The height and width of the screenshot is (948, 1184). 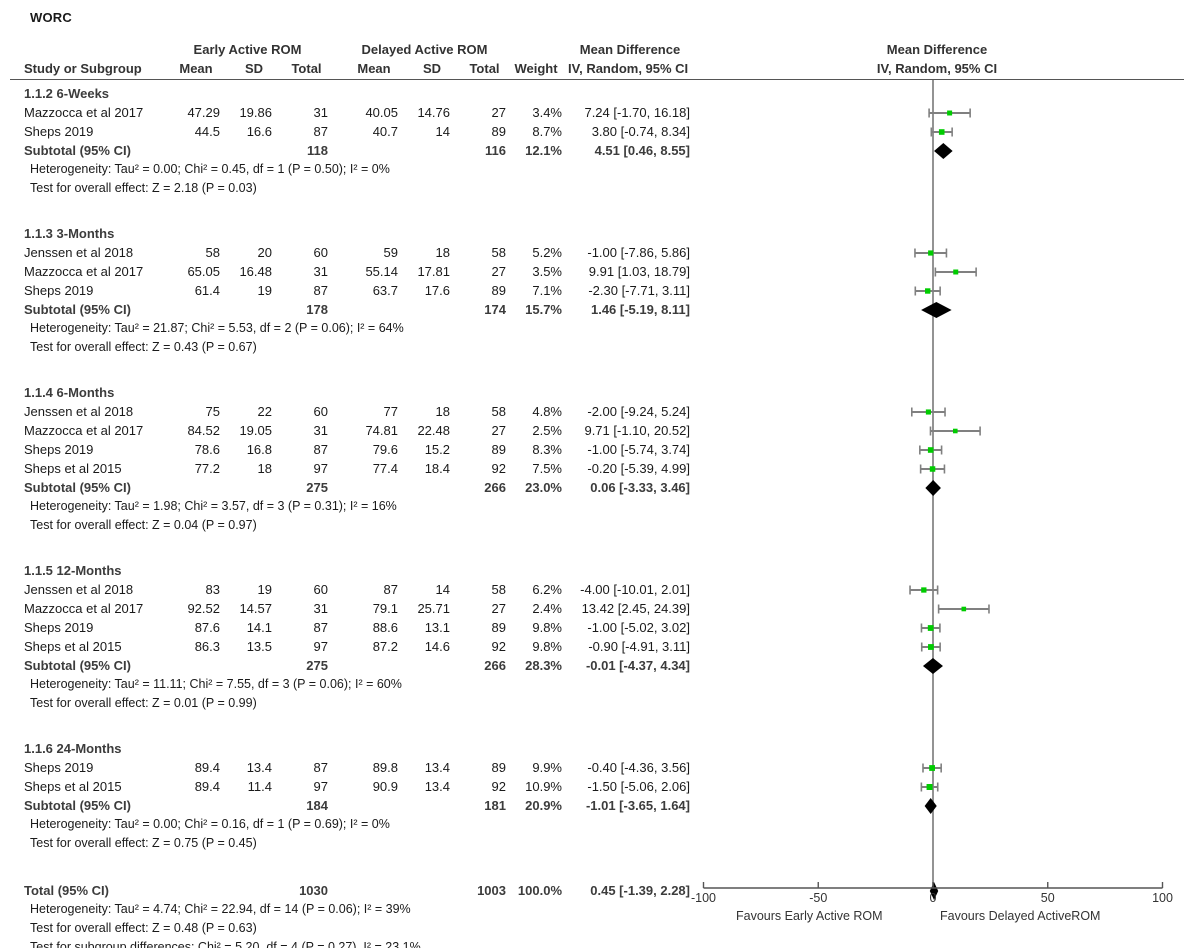 I want to click on axis-tick-label: 50, so click(x=1047, y=898).